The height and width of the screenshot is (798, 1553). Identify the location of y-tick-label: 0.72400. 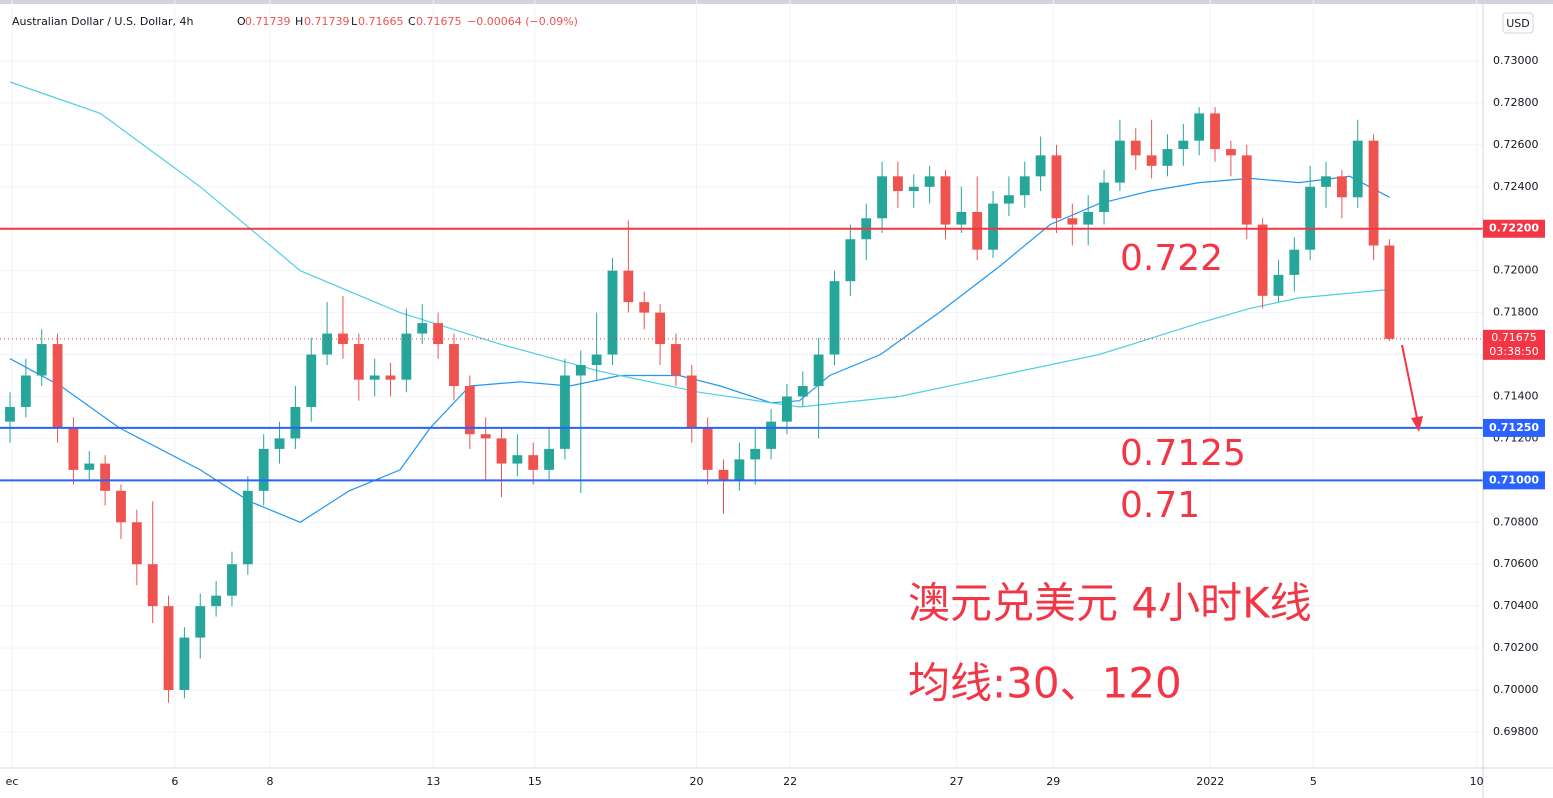
(1516, 186).